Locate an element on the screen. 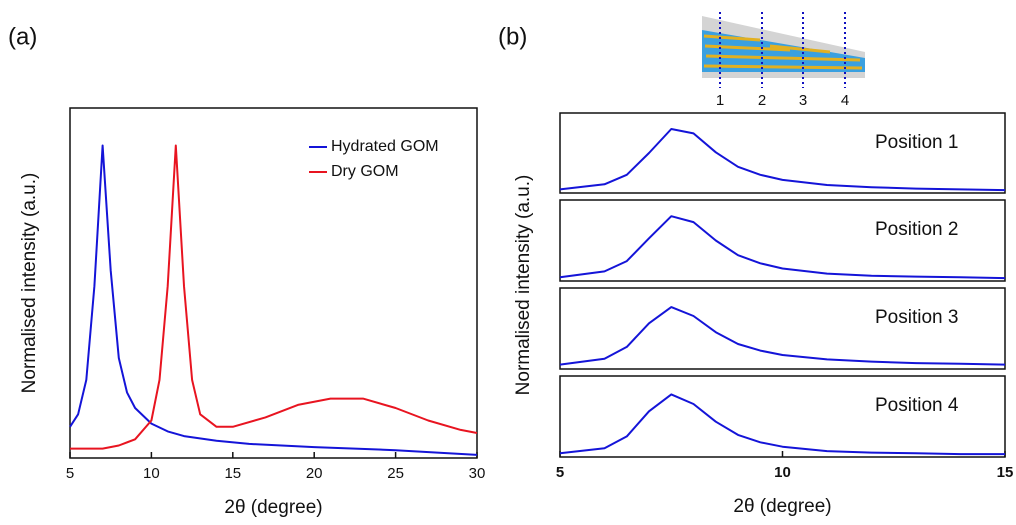 This screenshot has height=525, width=1016. x-tick-label: 20 is located at coordinates (314, 473).